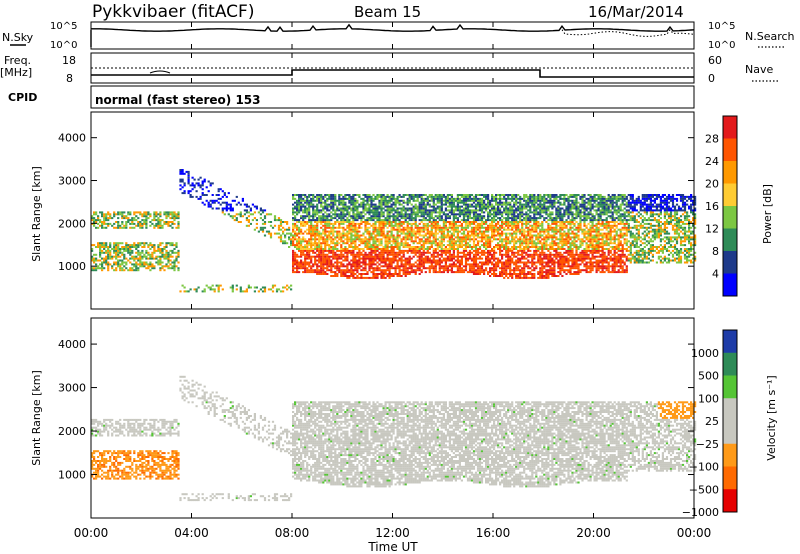 The image size is (800, 554). Describe the element at coordinates (178, 100) in the screenshot. I see `cpid-text: normal (fast stereo) 153` at that location.